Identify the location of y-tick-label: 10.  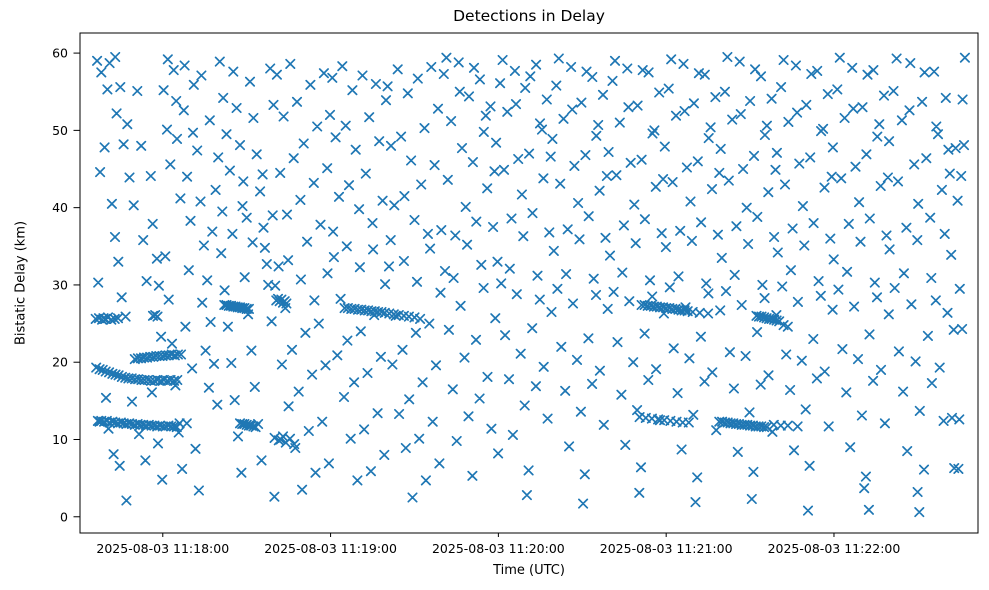
(60, 439).